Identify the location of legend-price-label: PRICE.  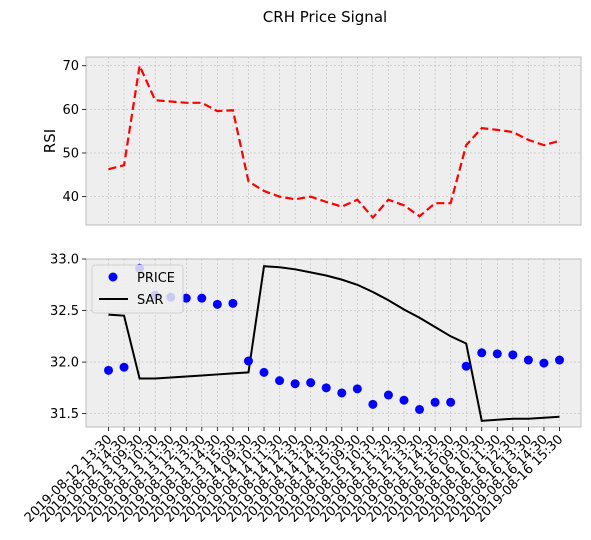
(156, 278).